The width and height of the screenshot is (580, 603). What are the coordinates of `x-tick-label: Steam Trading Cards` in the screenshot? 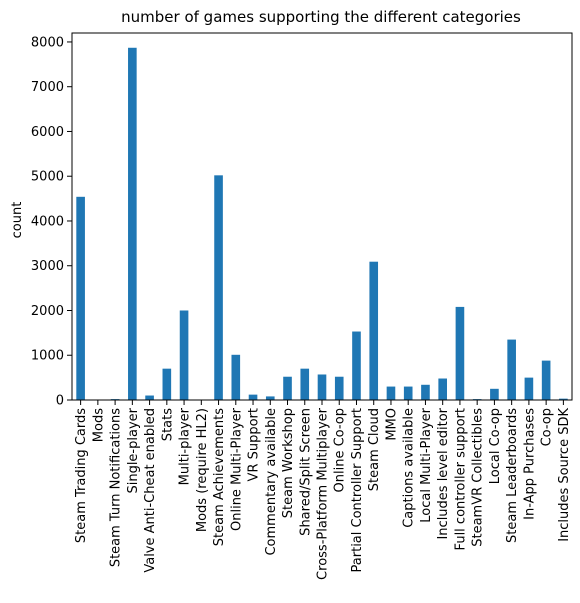 It's located at (81, 475).